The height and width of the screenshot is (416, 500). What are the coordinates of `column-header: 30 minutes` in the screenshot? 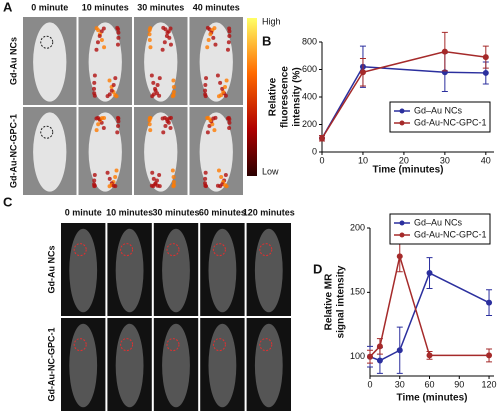 It's located at (175, 212).